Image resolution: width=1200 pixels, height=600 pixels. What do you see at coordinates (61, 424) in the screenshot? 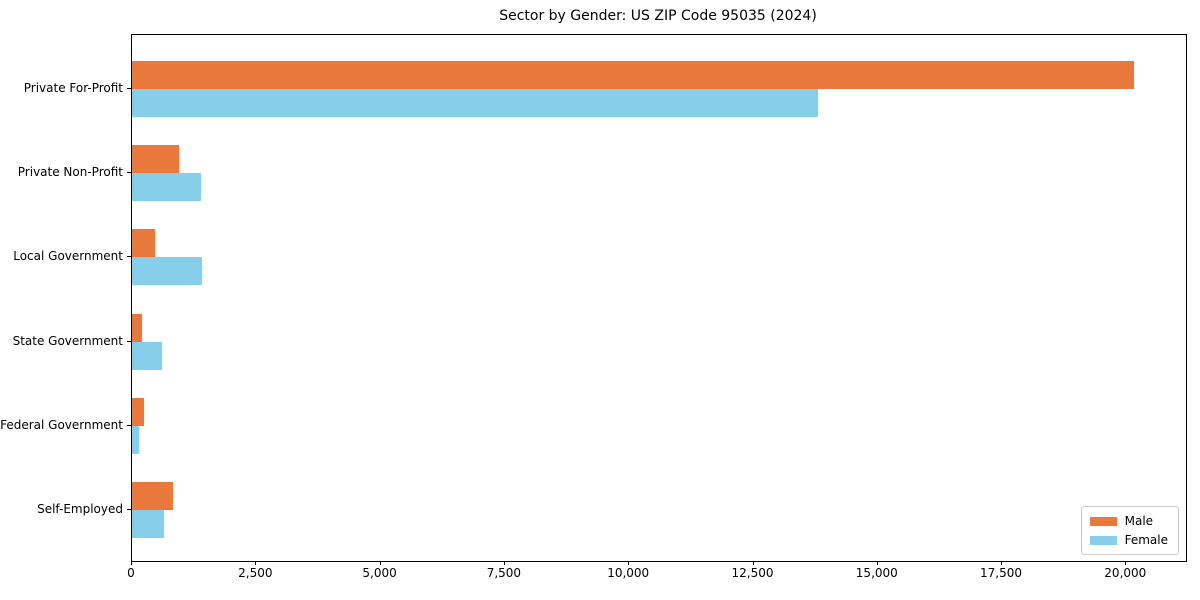
I see `y-axis-label: Federal Government` at bounding box center [61, 424].